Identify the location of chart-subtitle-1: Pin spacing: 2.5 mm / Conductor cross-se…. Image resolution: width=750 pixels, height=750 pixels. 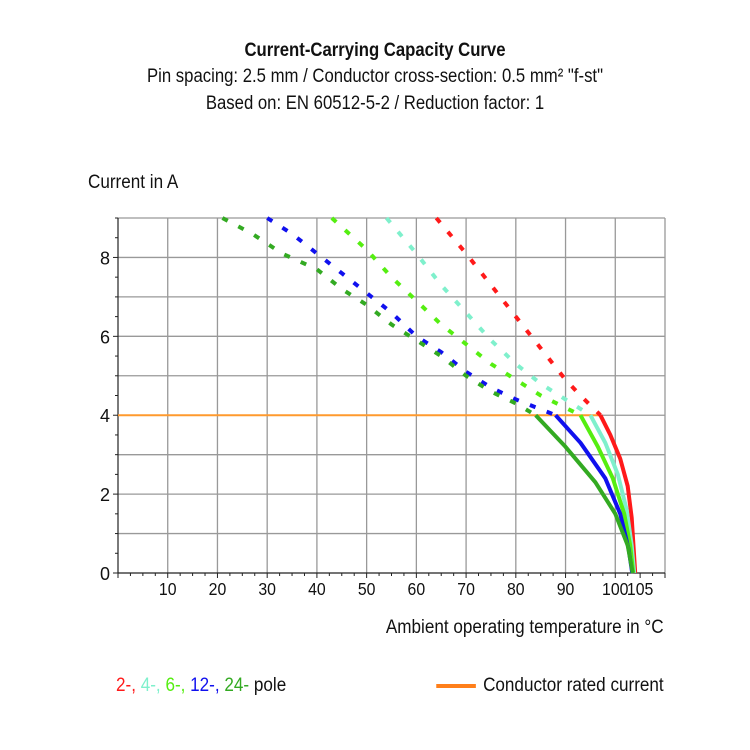
(375, 76).